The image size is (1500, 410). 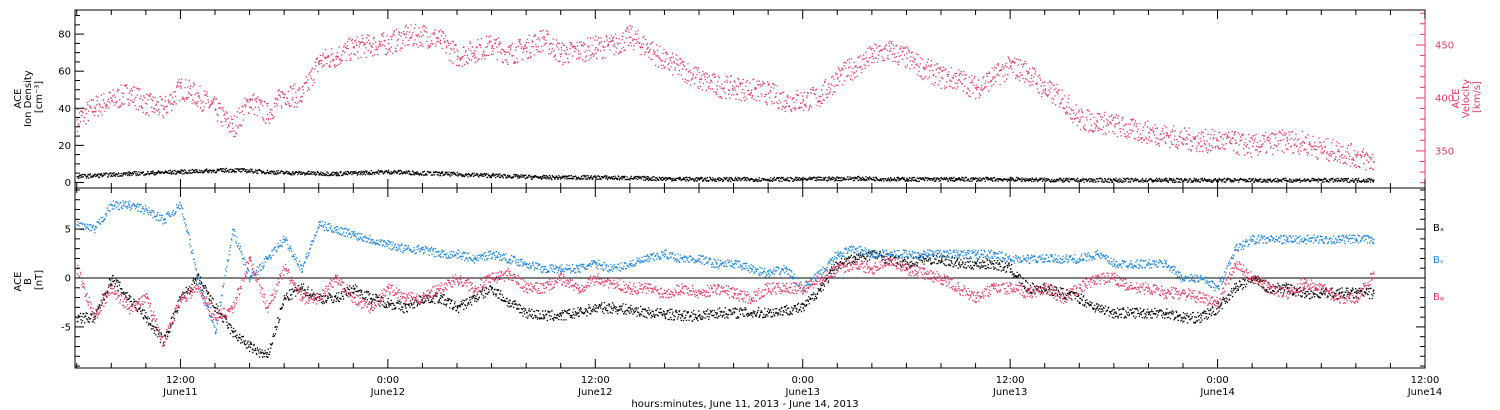 What do you see at coordinates (18, 282) in the screenshot?
I see `bottom-left-label-line-1: ACE` at bounding box center [18, 282].